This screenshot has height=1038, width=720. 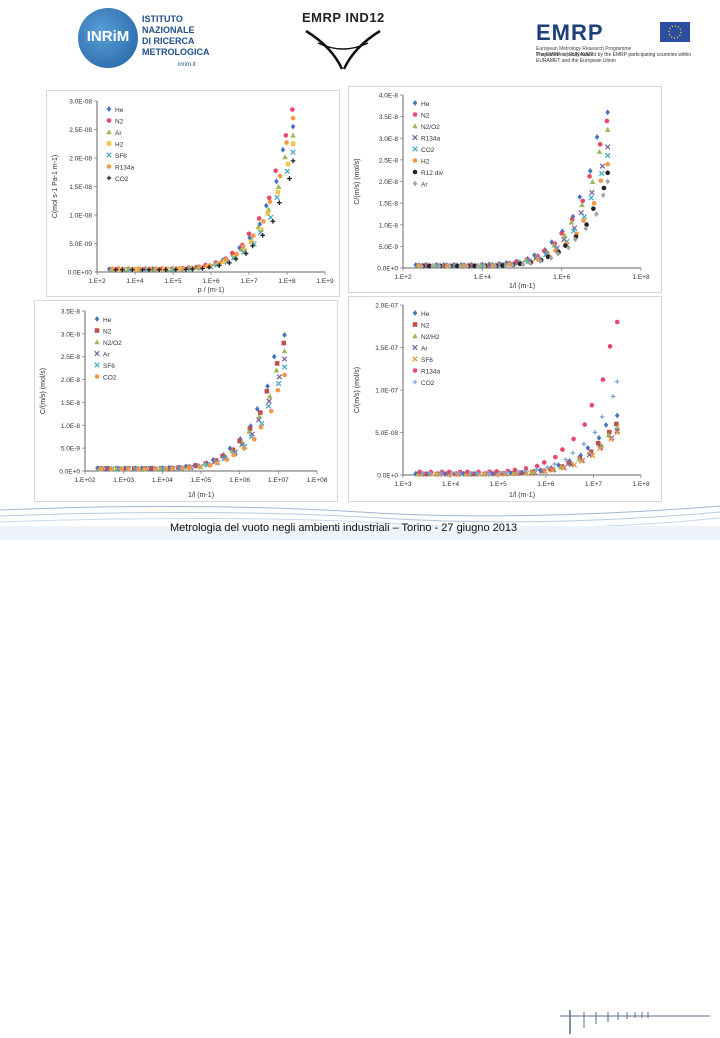 What do you see at coordinates (431, 139) in the screenshot?
I see `legend-label: R134a` at bounding box center [431, 139].